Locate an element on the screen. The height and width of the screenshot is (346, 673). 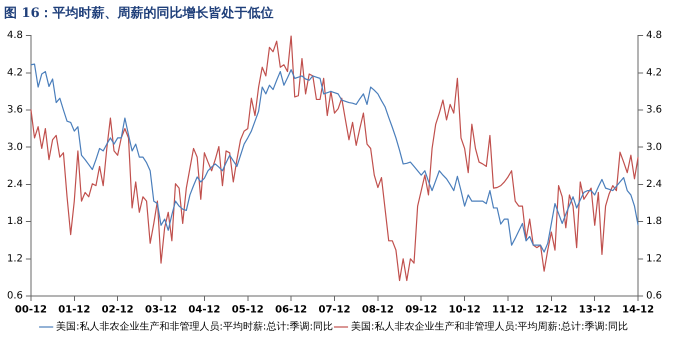
y2-tick-label: 1.8 is located at coordinates (654, 222).